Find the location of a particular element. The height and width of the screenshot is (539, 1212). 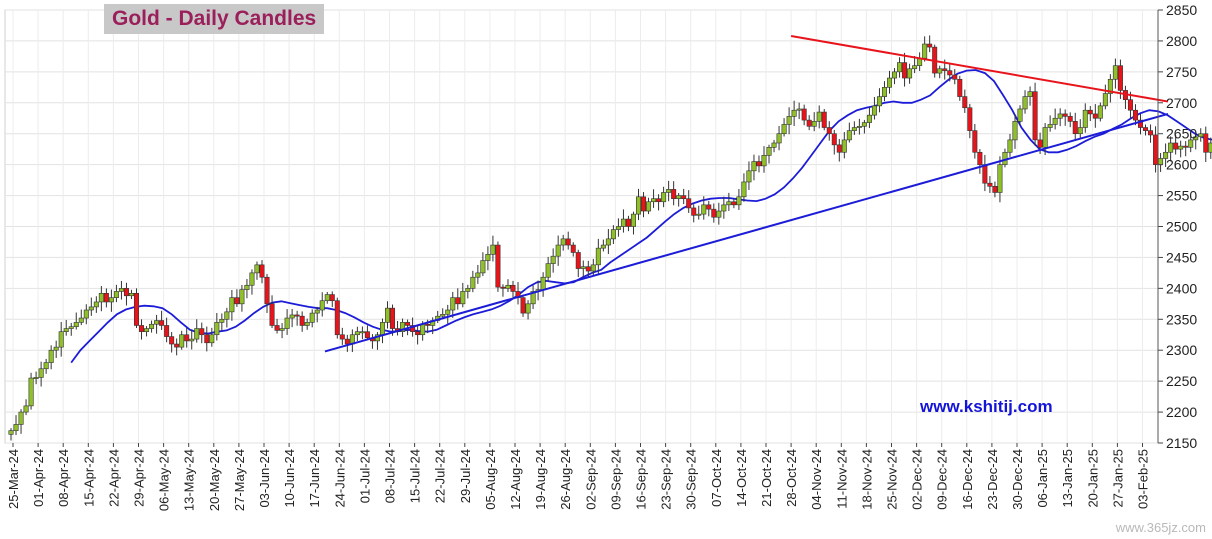

y-tick-label: 2400 is located at coordinates (1181, 288).